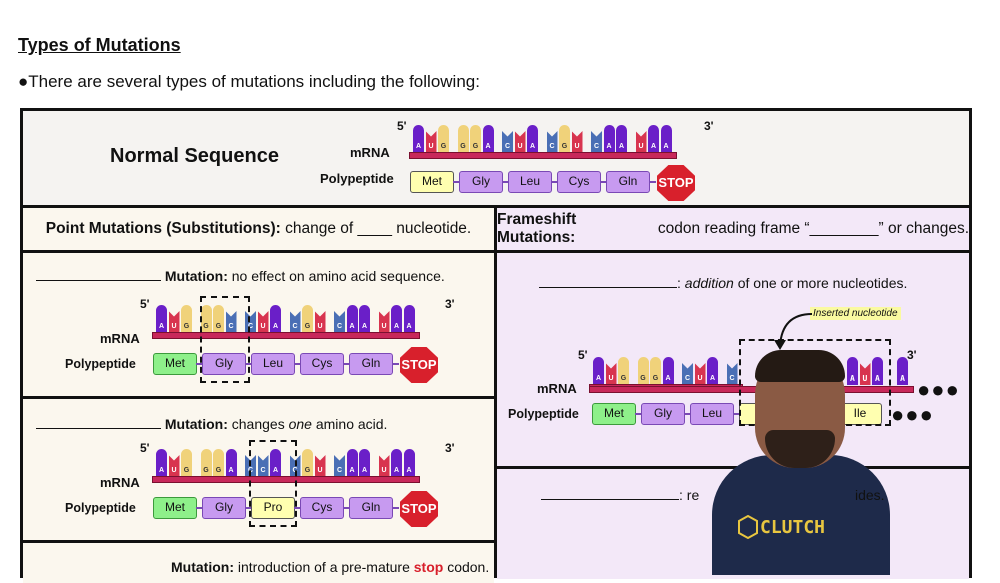 The height and width of the screenshot is (583, 1000). What do you see at coordinates (800, 449) in the screenshot?
I see `presenter-beard` at bounding box center [800, 449].